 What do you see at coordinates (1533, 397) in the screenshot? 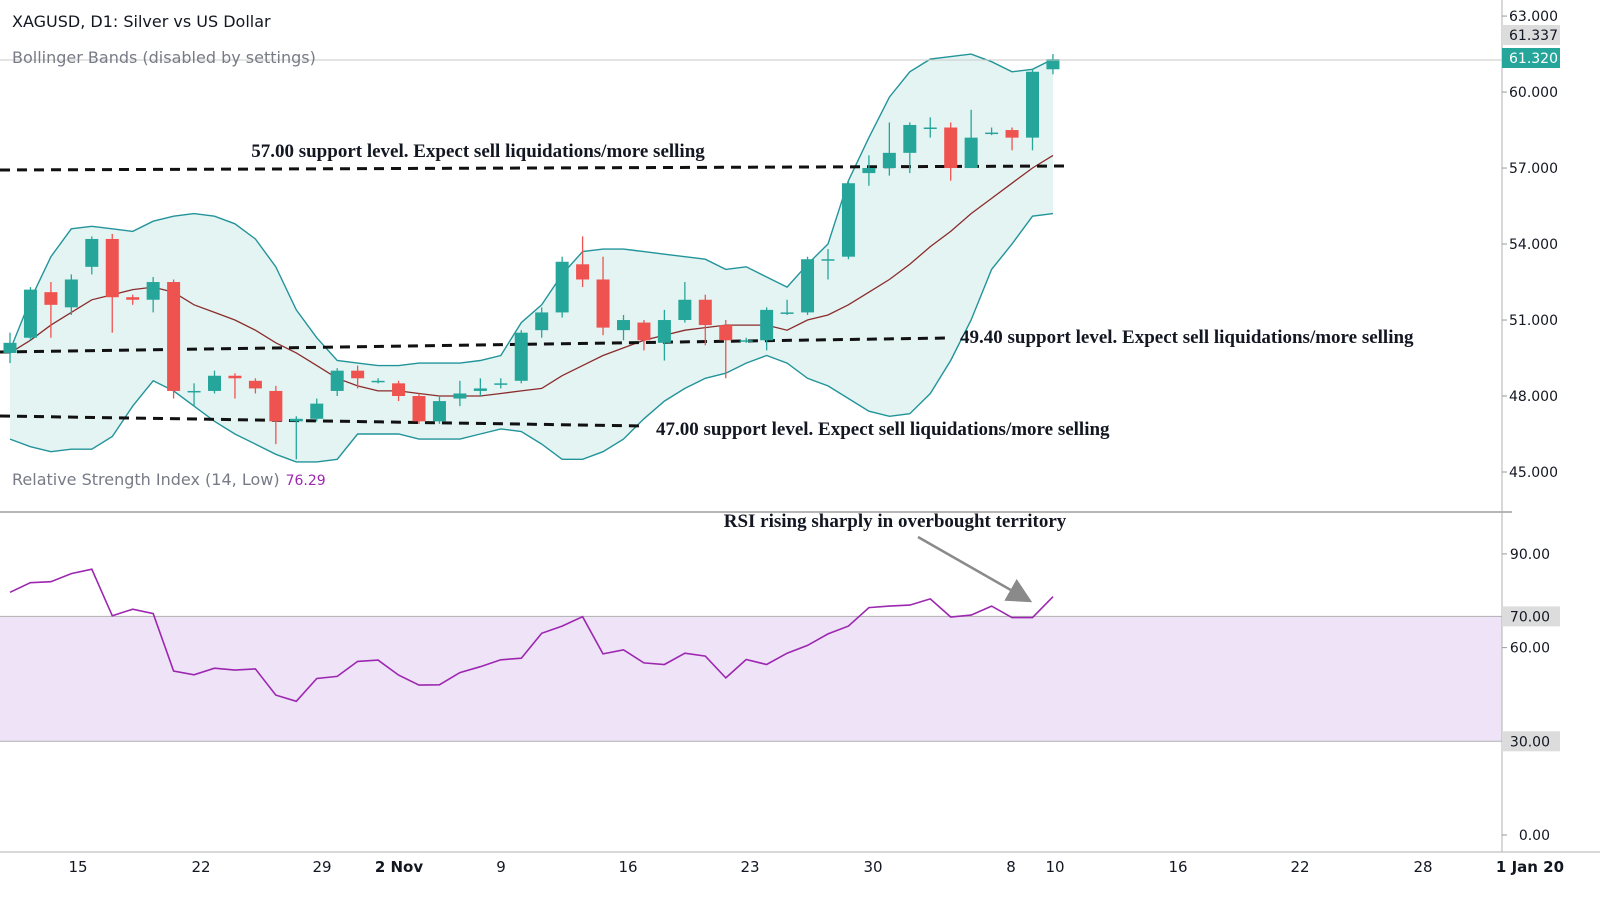
I see `price-tick-label: 48.000` at bounding box center [1533, 397].